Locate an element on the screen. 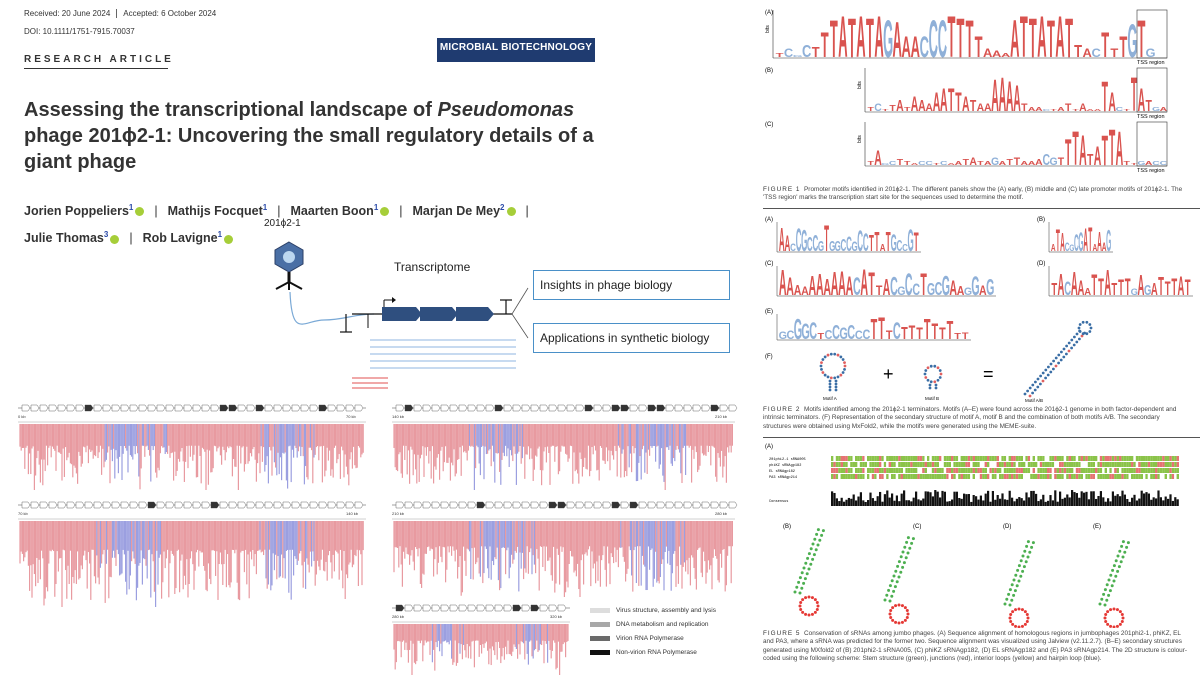  author-3: Maarten Boon1 is located at coordinates (340, 210).